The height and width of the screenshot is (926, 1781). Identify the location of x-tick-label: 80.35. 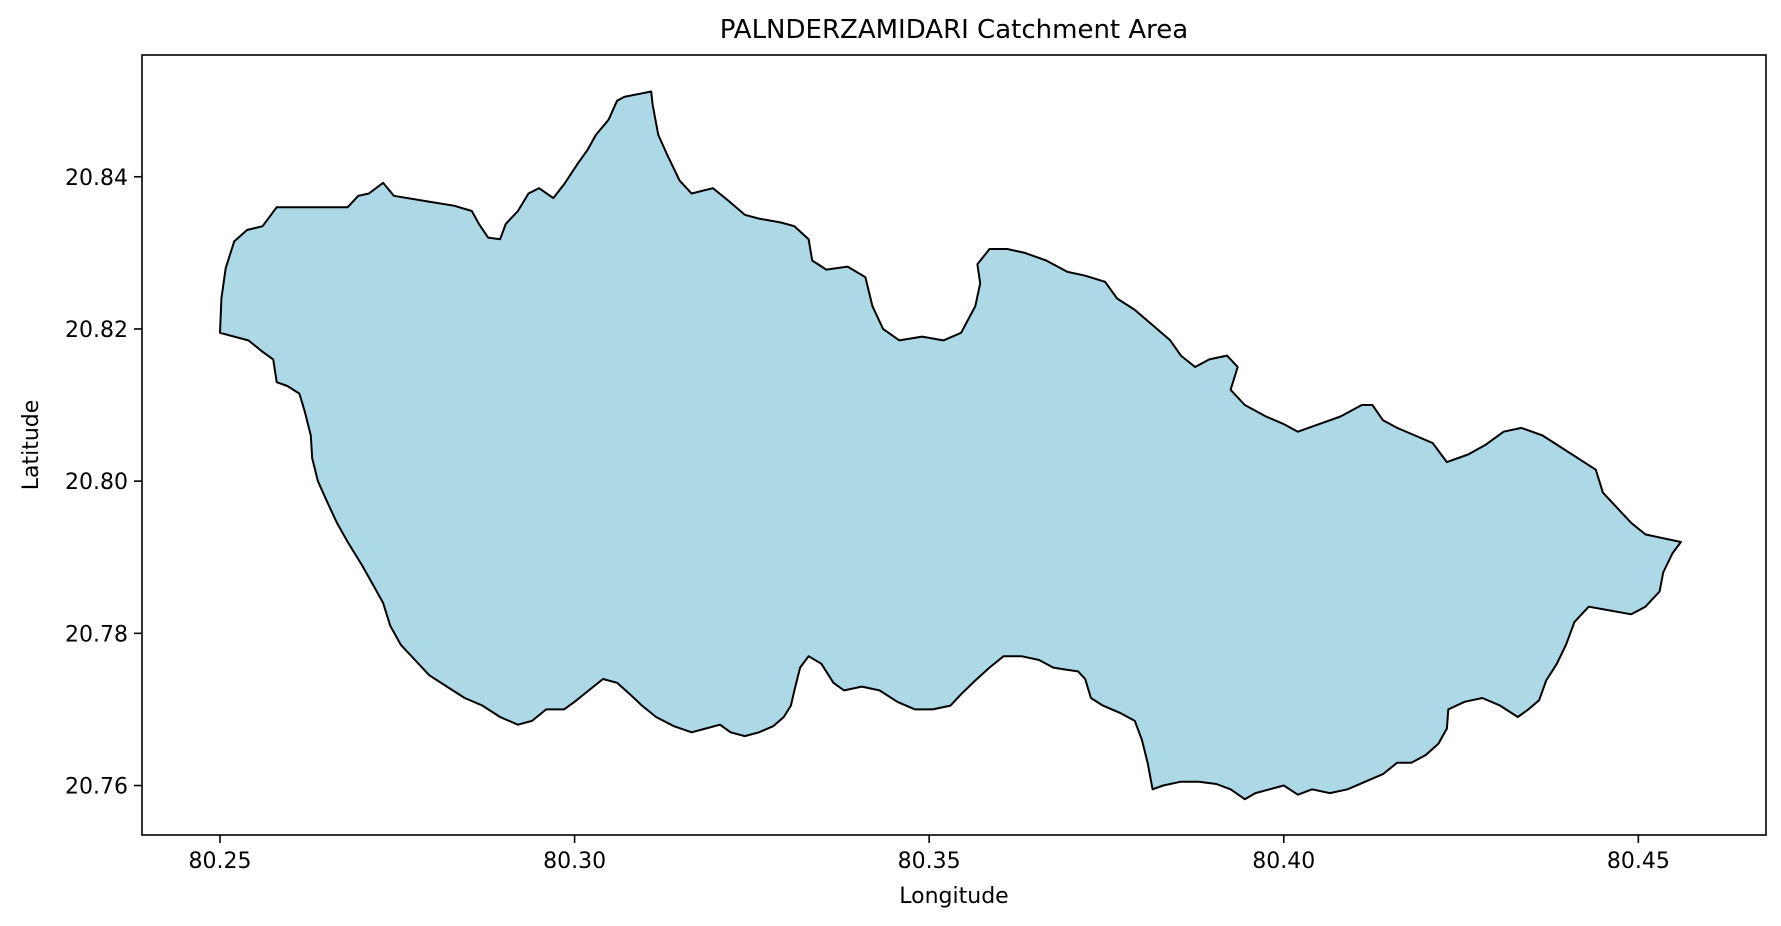
(929, 861).